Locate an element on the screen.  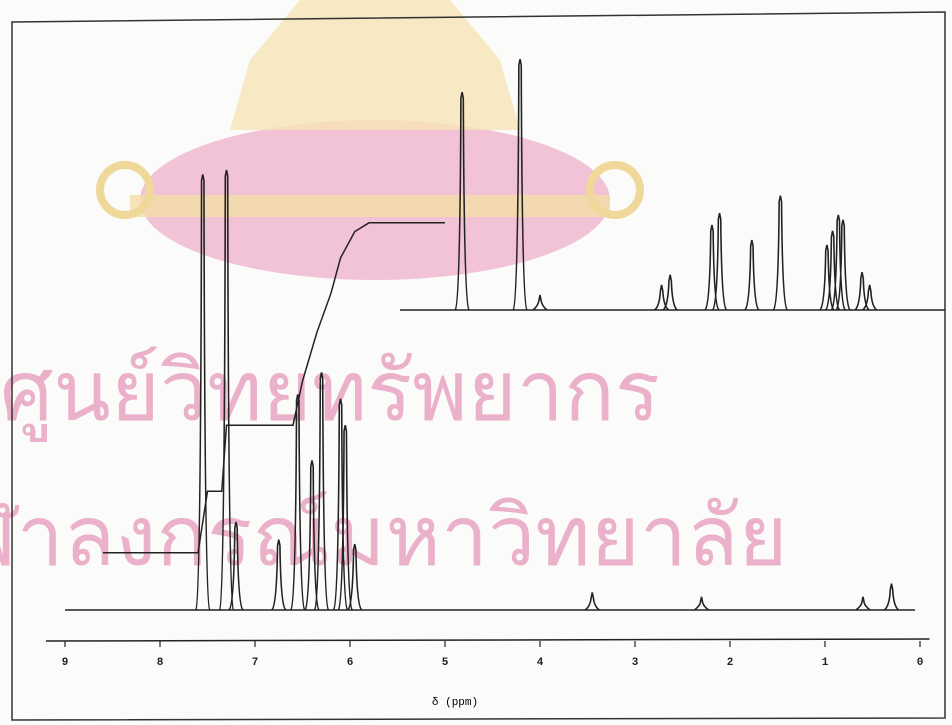
x-tick-label: 1 is located at coordinates (825, 663).